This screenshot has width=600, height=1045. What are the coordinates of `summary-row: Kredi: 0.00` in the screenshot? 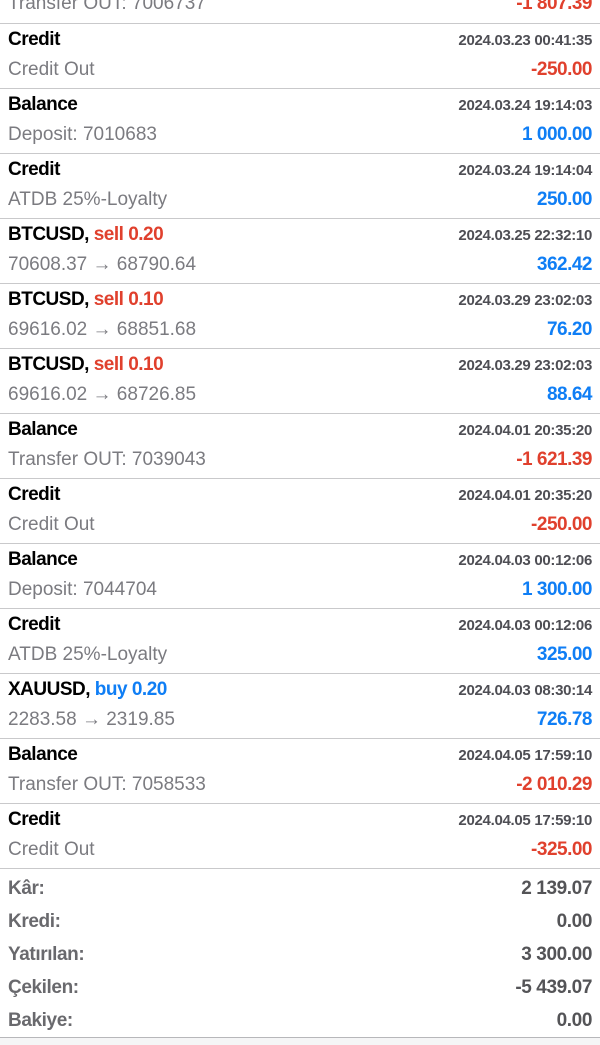 It's located at (300, 927).